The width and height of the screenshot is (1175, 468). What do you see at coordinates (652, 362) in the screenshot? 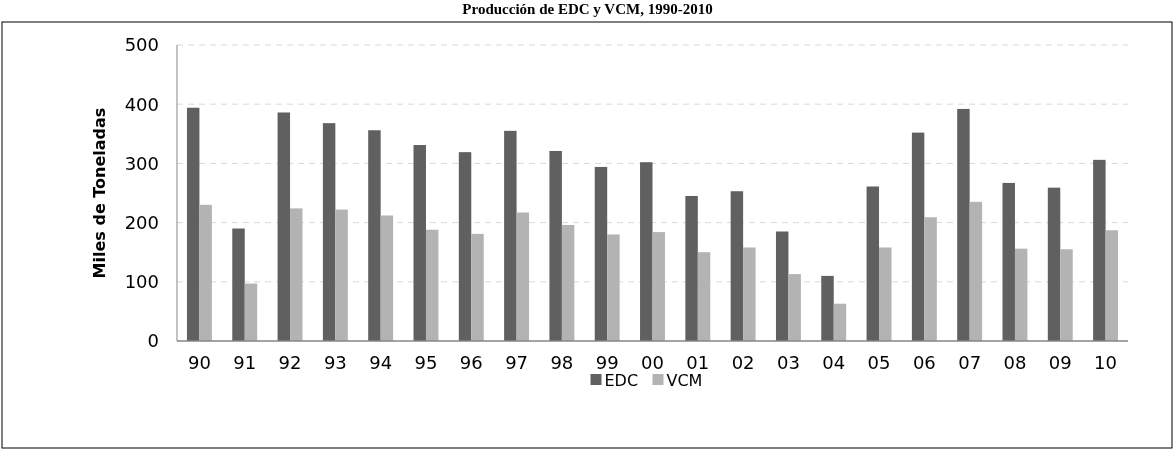
I see `x-tick-label: 00` at bounding box center [652, 362].